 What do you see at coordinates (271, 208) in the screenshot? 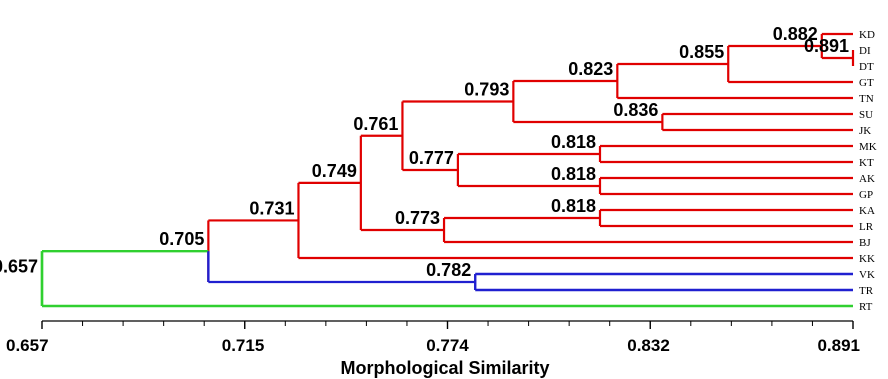
I see `node-similarity-label: 0.731` at bounding box center [271, 208].